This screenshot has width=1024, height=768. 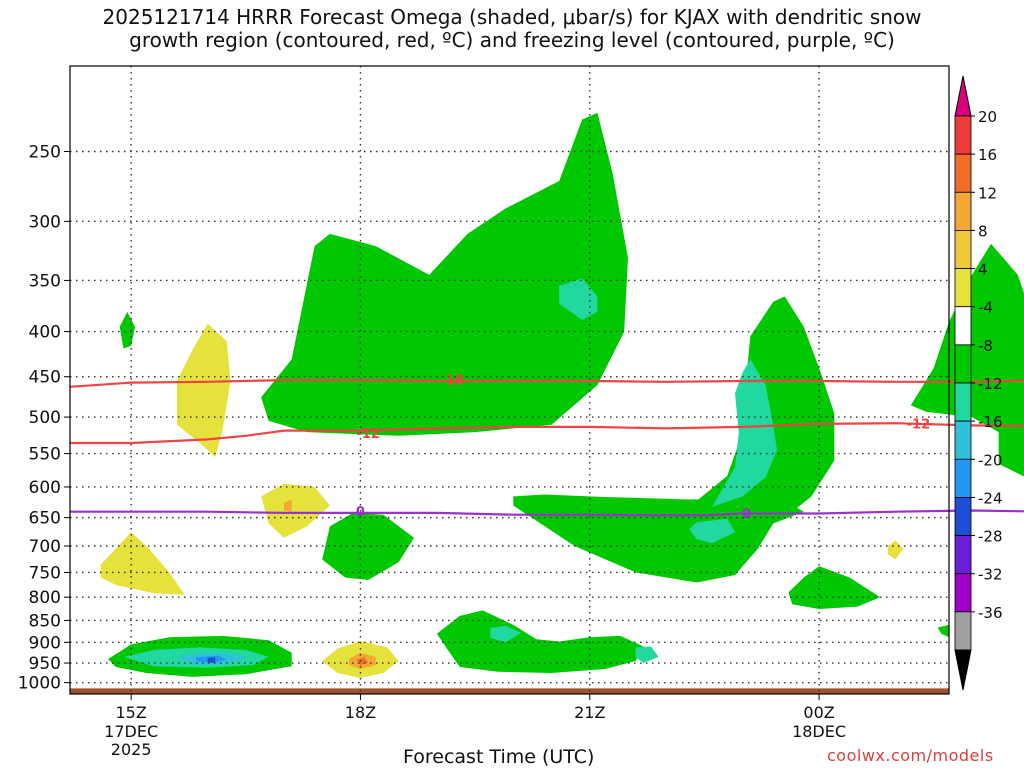 I want to click on y-tick-label: 900, so click(x=45, y=643).